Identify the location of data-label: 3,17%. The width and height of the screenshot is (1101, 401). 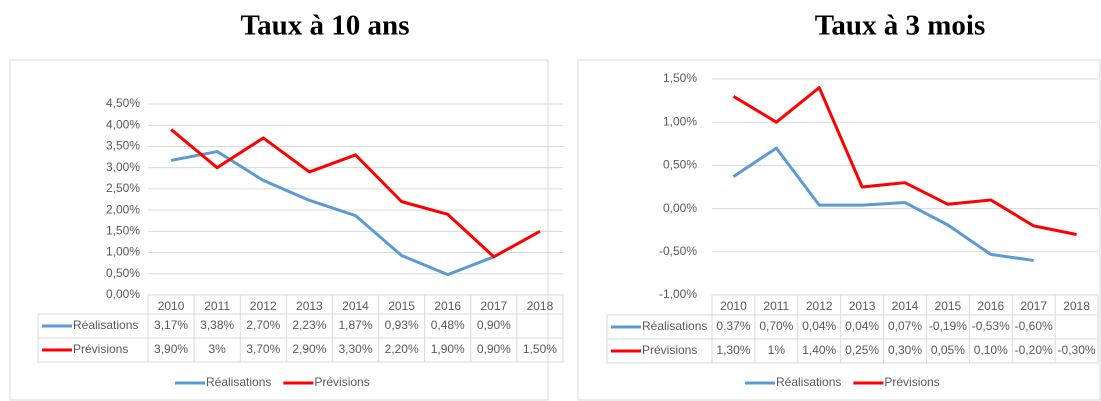
(171, 325).